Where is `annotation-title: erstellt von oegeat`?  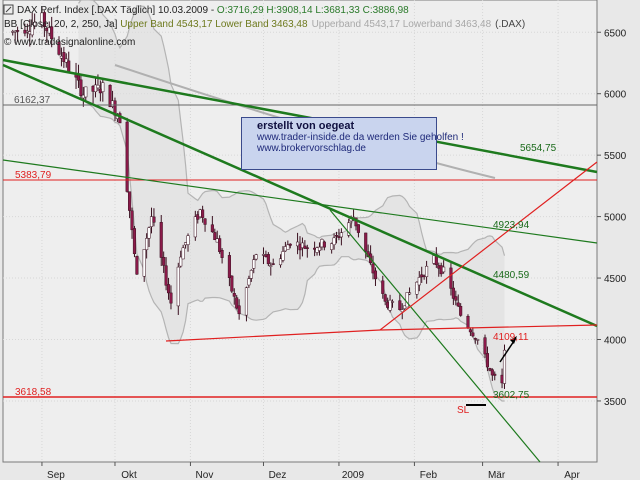 annotation-title: erstellt von oegeat is located at coordinates (306, 126).